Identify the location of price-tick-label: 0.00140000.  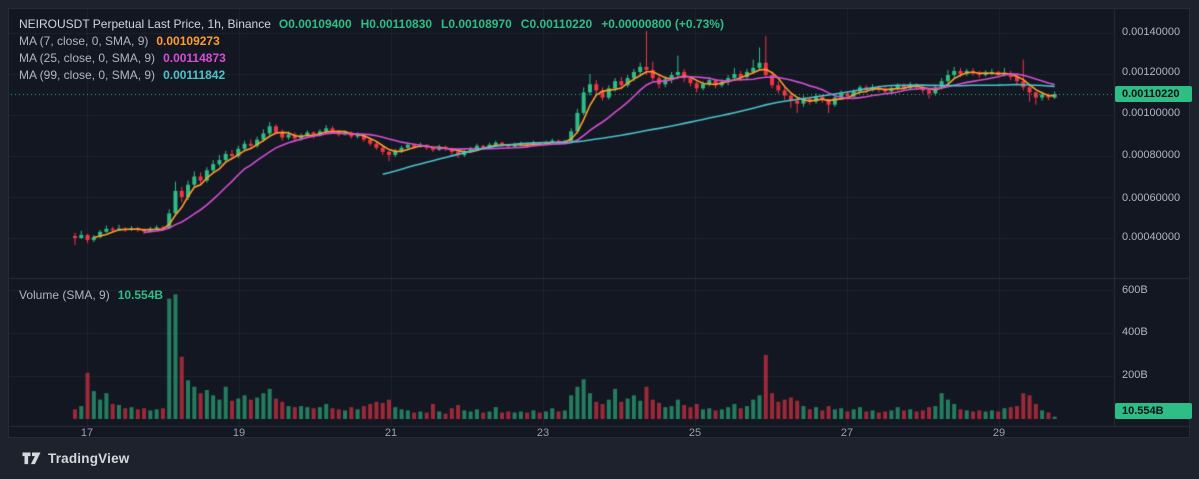
(1151, 32).